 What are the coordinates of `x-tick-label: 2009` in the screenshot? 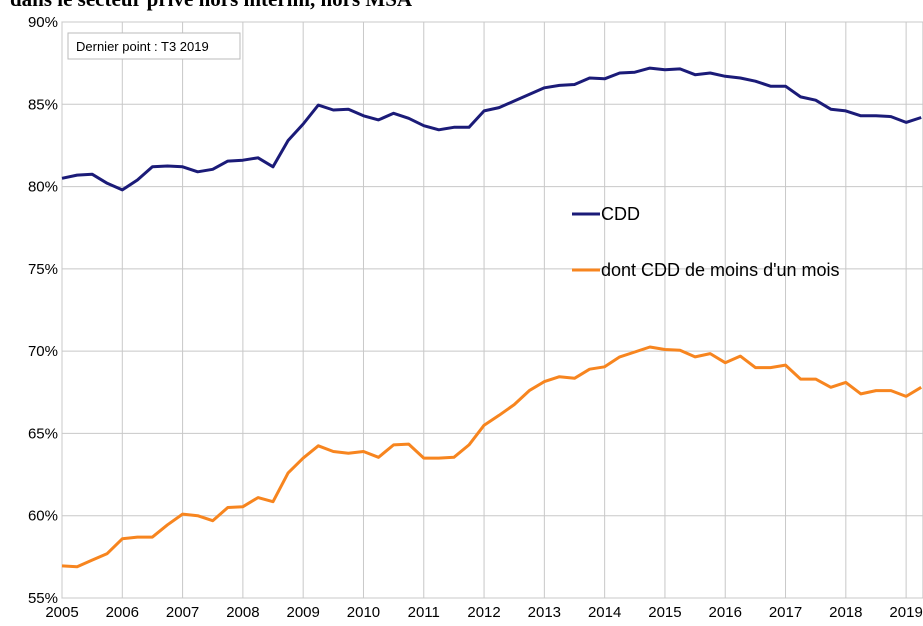 It's located at (302, 612).